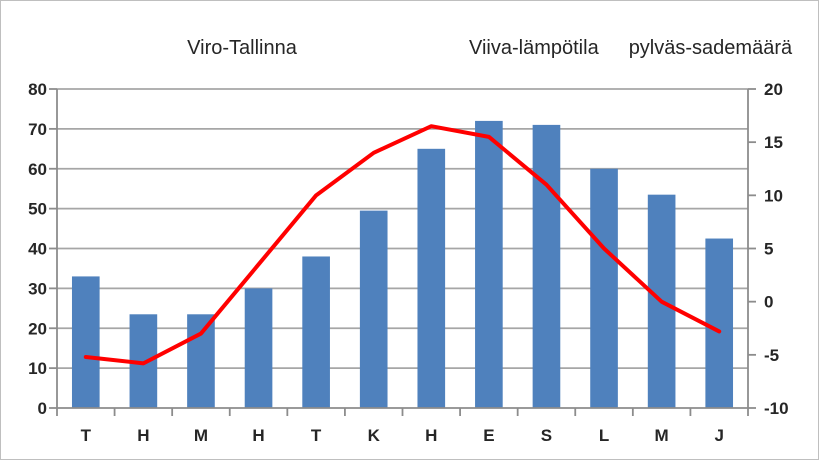  Describe the element at coordinates (316, 435) in the screenshot. I see `category-label-5: T` at that location.